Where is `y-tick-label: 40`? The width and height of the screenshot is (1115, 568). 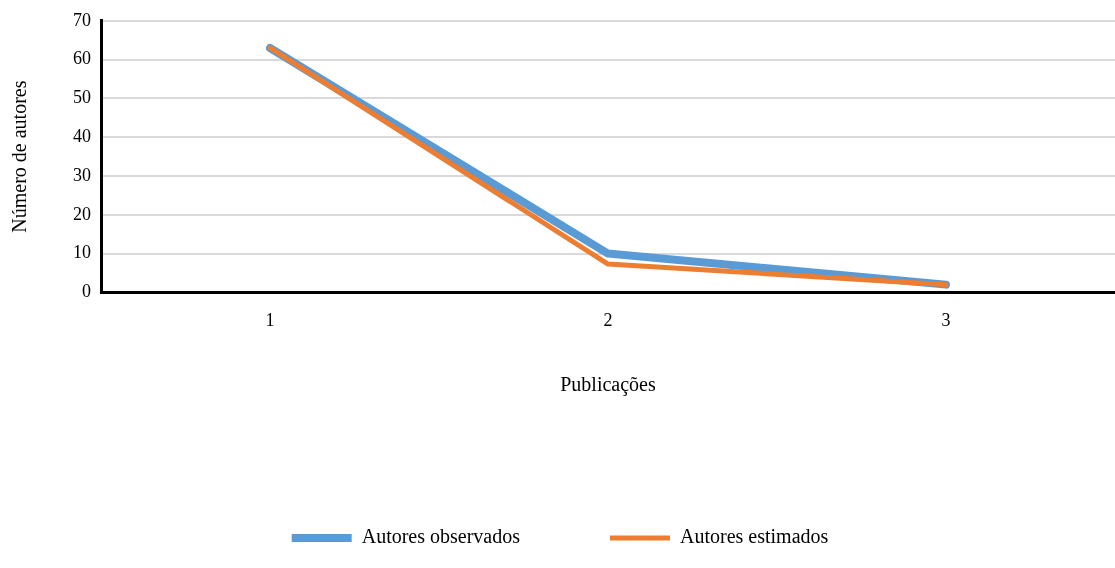 y-tick-label: 40 is located at coordinates (82, 135).